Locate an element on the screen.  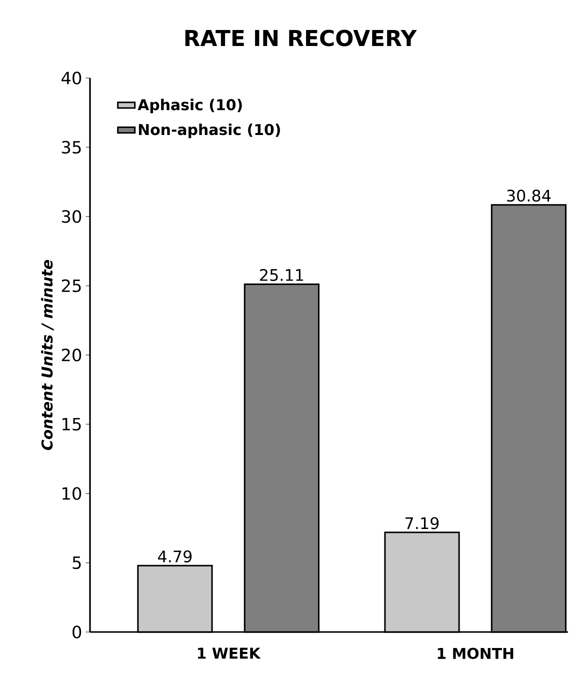
y-tick-label: 30 is located at coordinates (72, 216).